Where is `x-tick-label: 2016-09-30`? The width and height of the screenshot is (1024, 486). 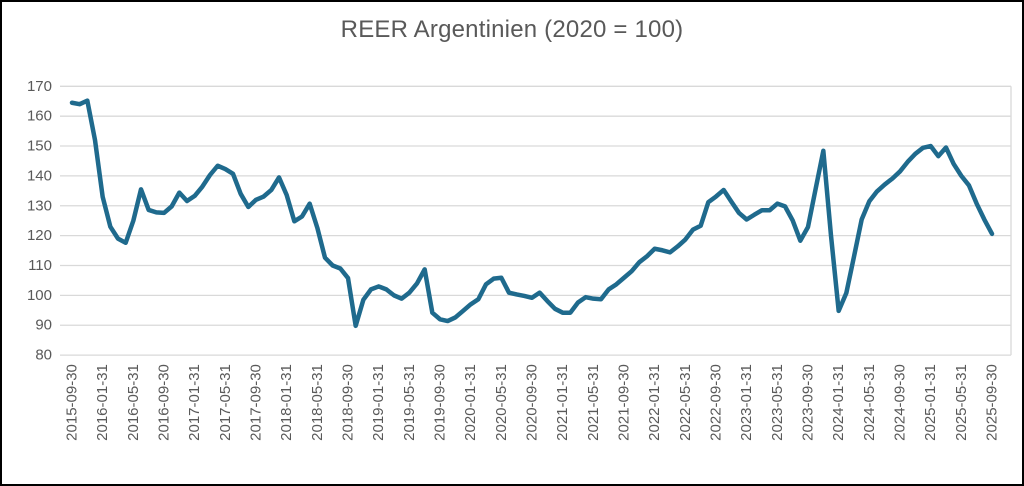
x-tick-label: 2016-09-30 is located at coordinates (164, 402).